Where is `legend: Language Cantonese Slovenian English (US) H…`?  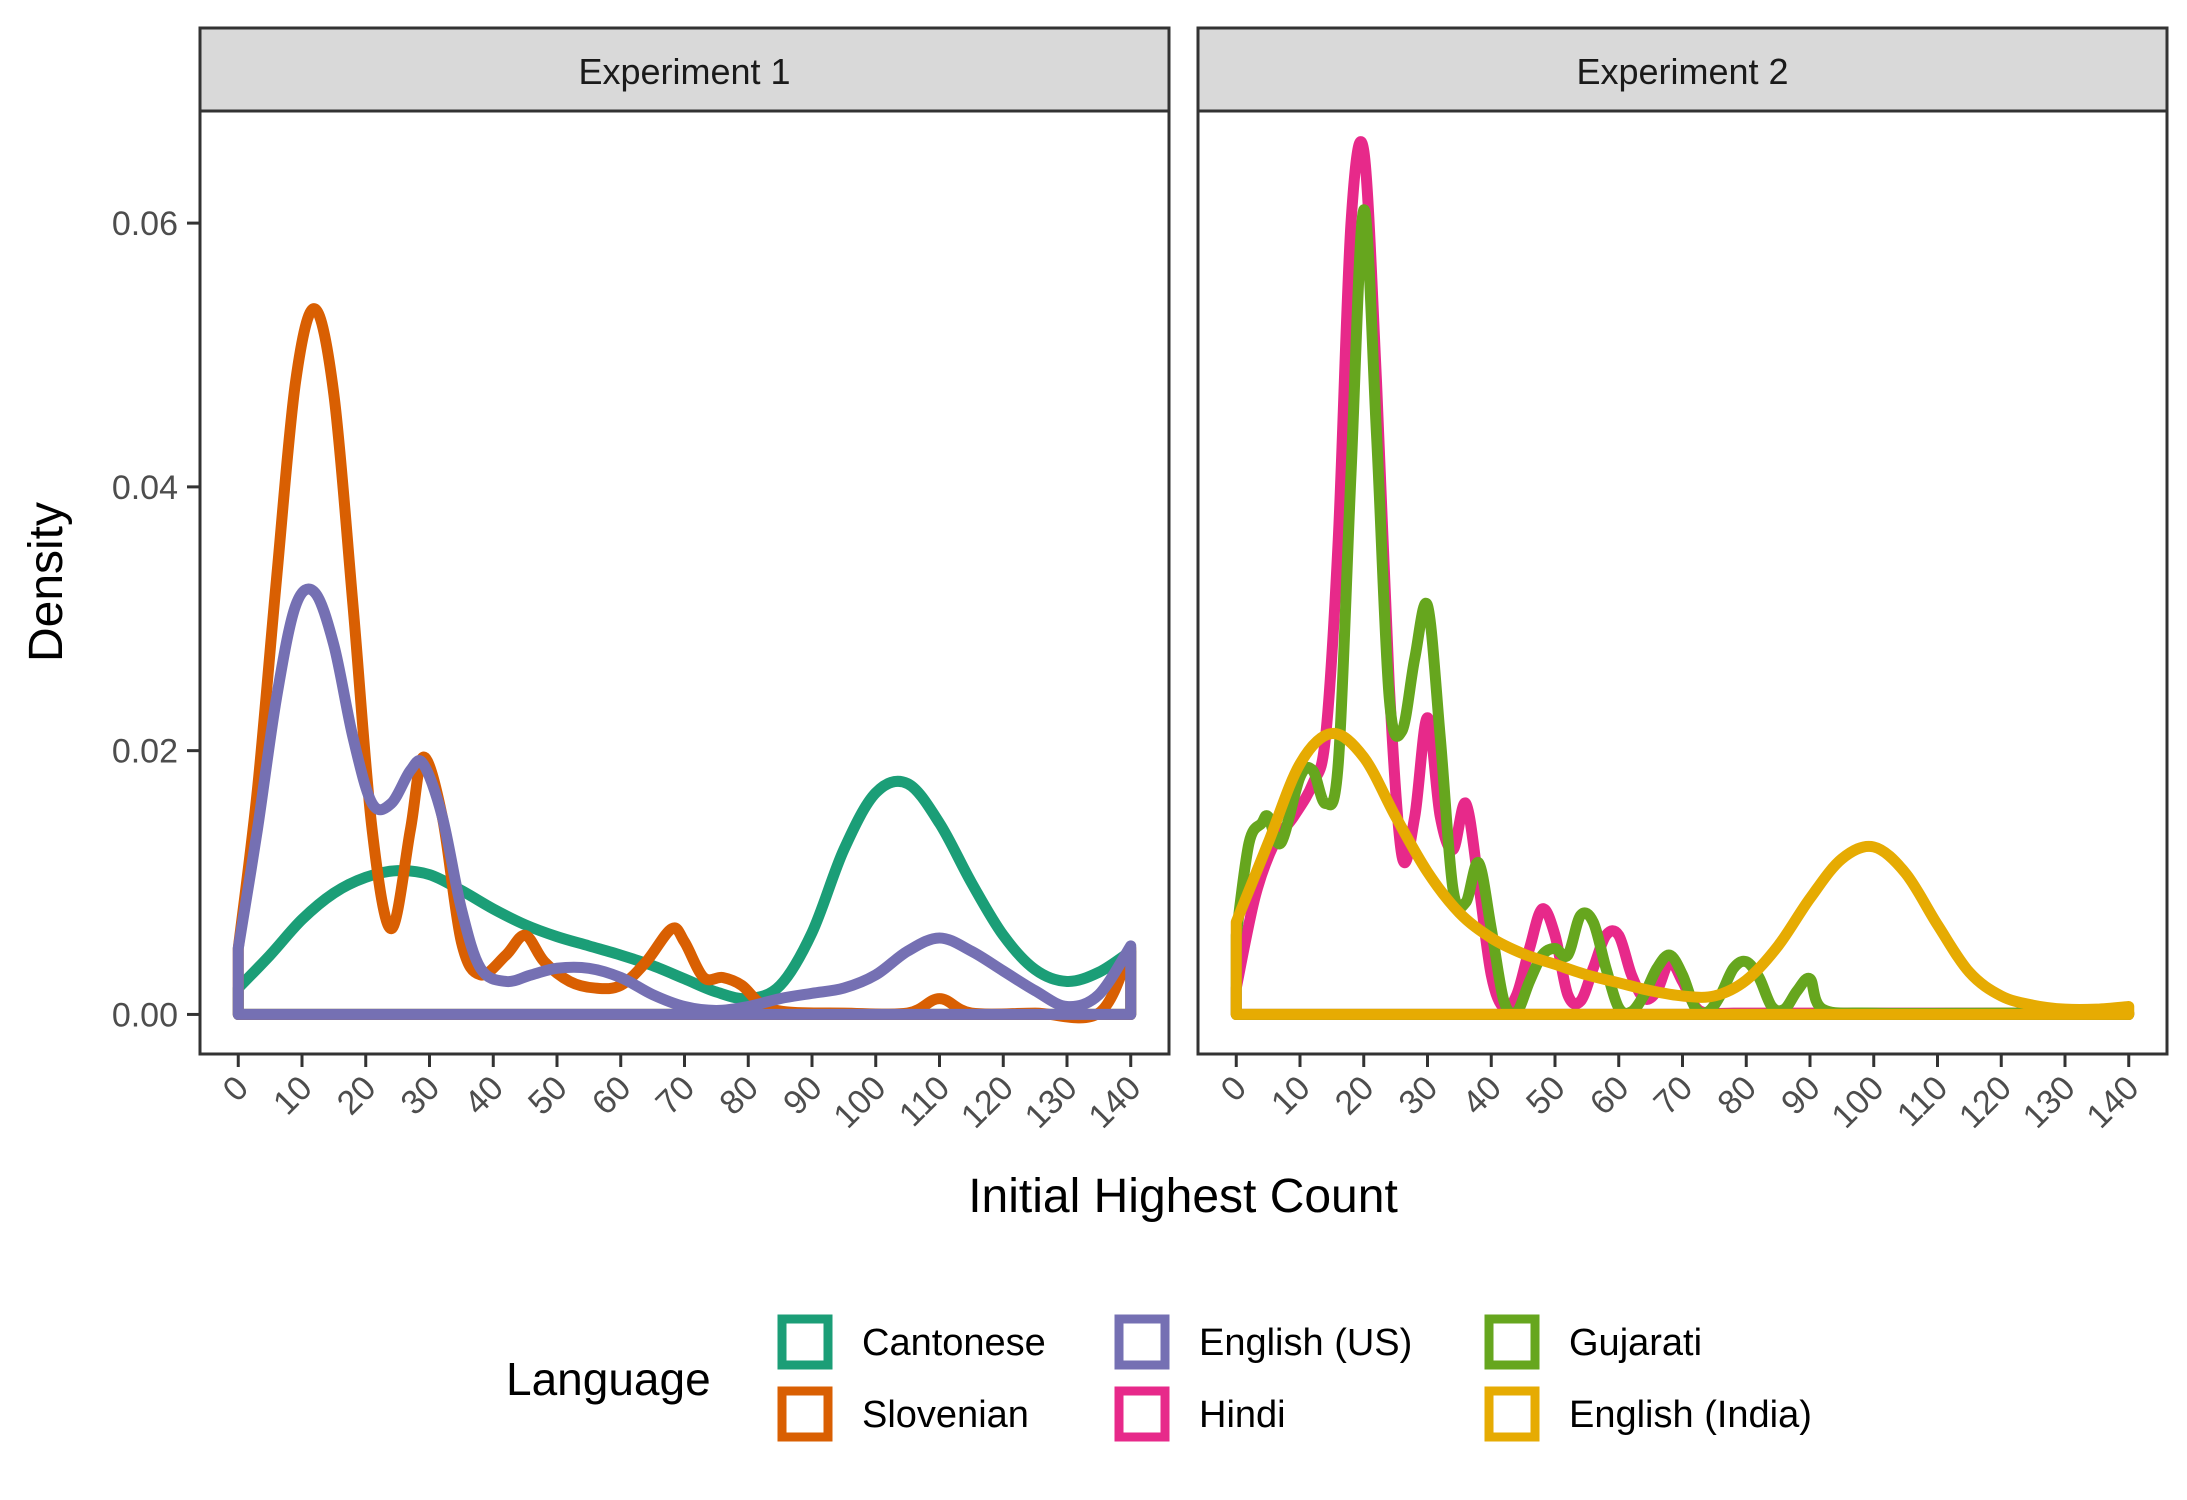 legend: Language Cantonese Slovenian English (US) H… is located at coordinates (1159, 1378).